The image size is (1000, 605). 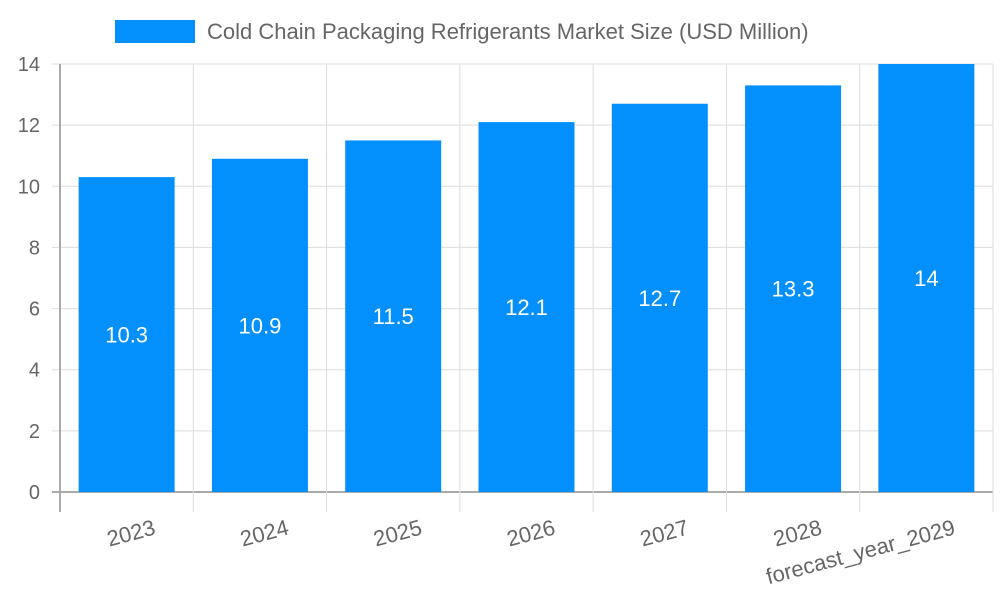 I want to click on x-tick-label: 2024, so click(x=264, y=533).